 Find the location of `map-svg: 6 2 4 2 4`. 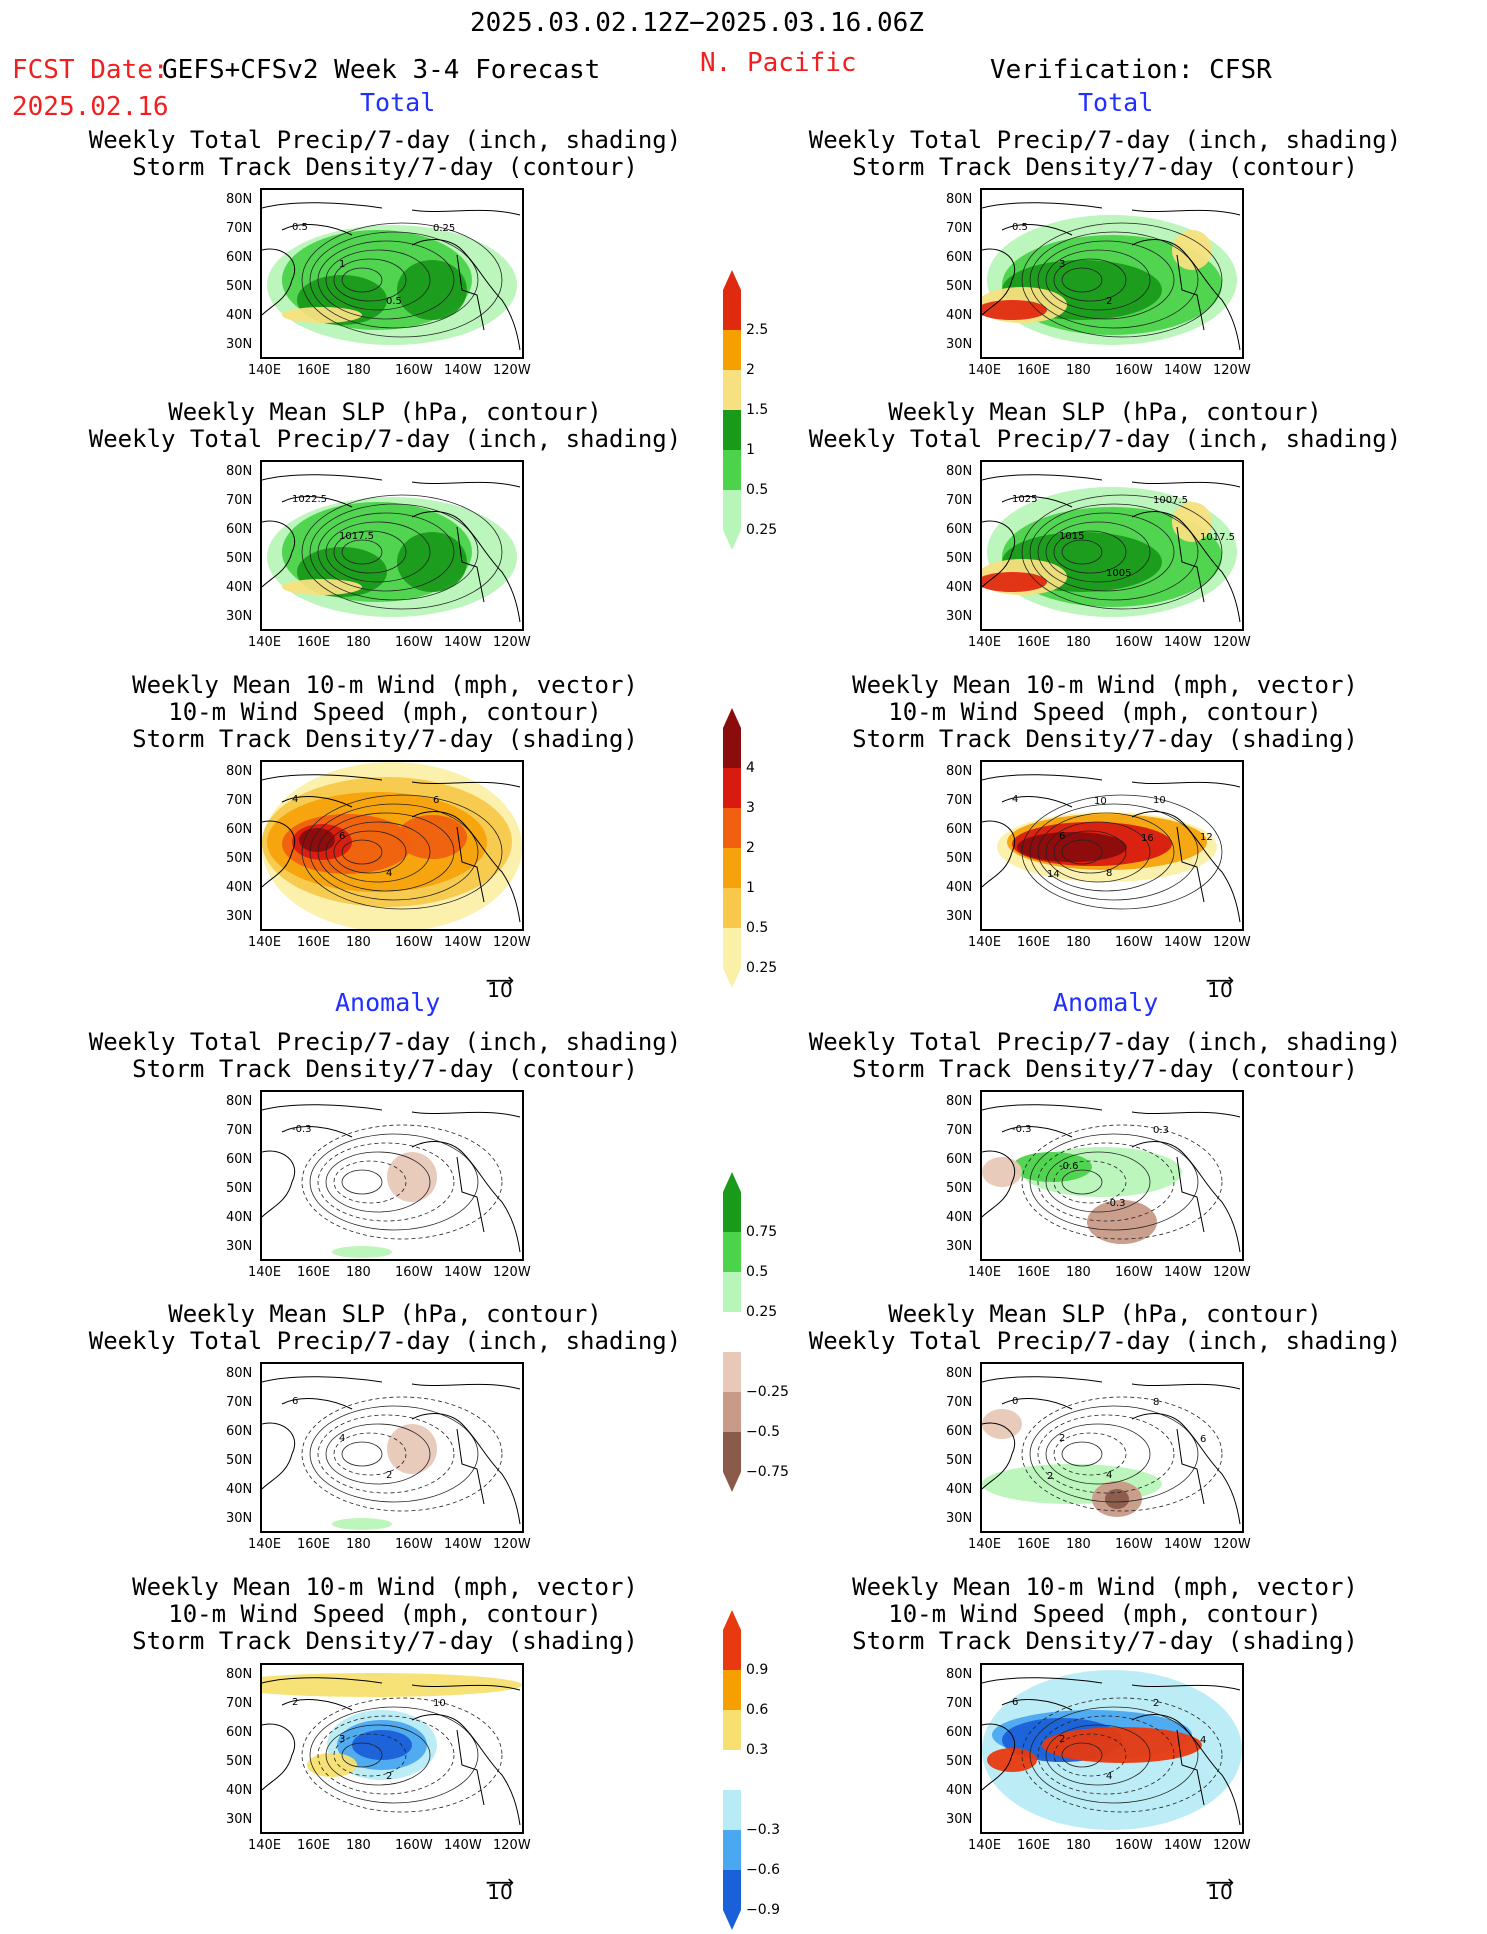

map-svg: 6 2 4 2 4 is located at coordinates (1112, 1750).